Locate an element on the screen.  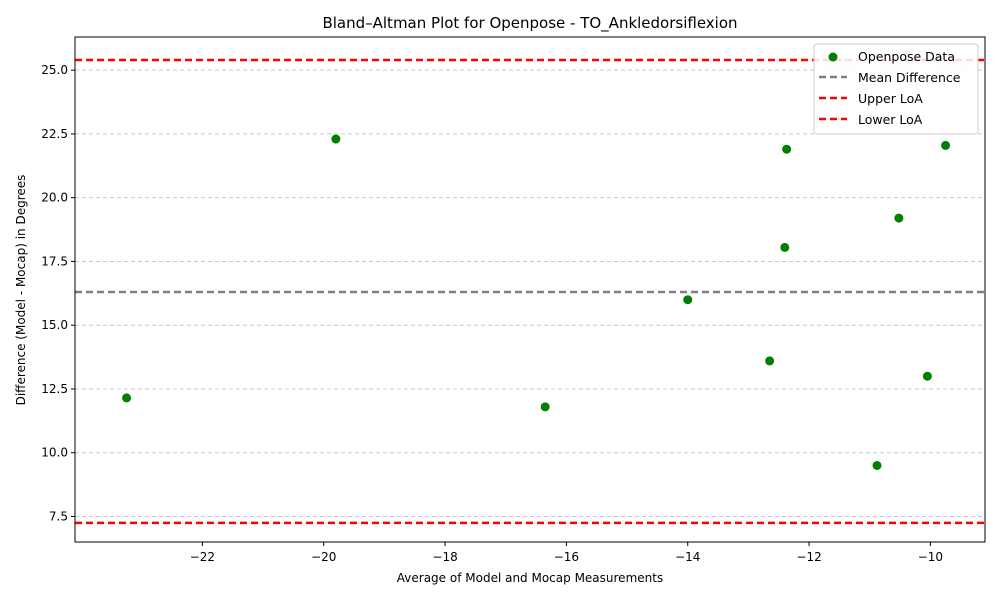
x-tick-label: −18 is located at coordinates (444, 557).